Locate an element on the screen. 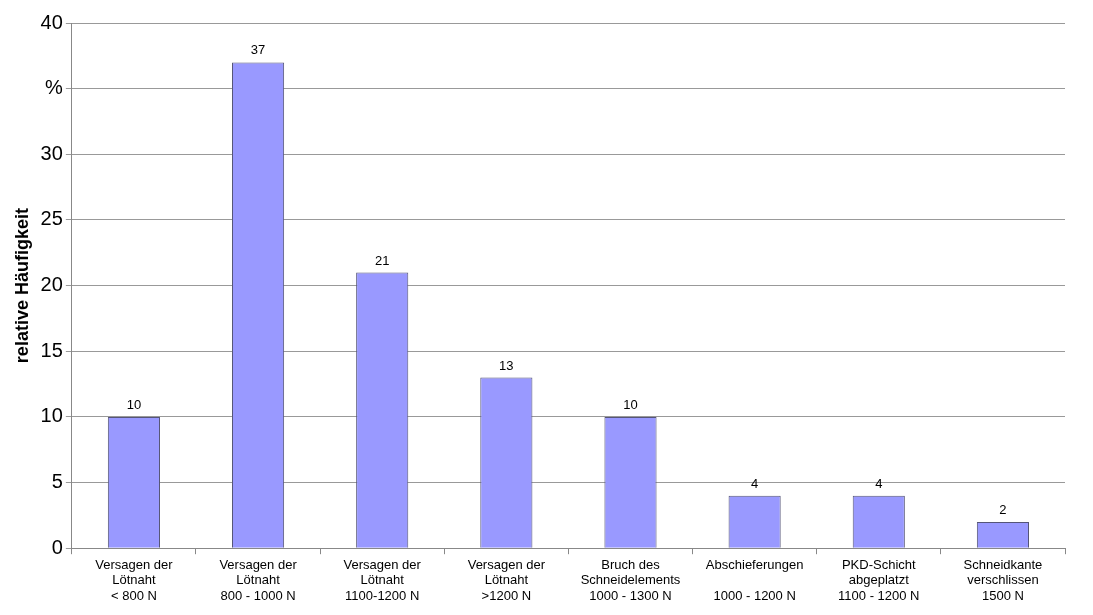 This screenshot has width=1093, height=615. x-tick-label: Schneidkante verschlissen 1500 N is located at coordinates (1003, 579).